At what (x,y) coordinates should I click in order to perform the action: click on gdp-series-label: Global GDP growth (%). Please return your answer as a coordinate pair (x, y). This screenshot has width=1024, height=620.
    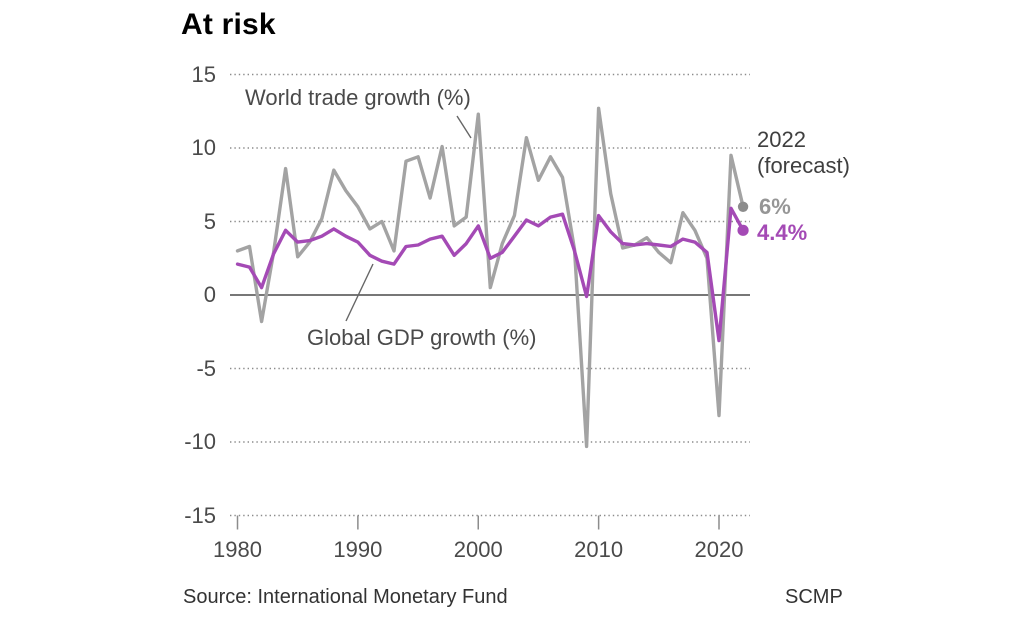
    Looking at the image, I should click on (422, 337).